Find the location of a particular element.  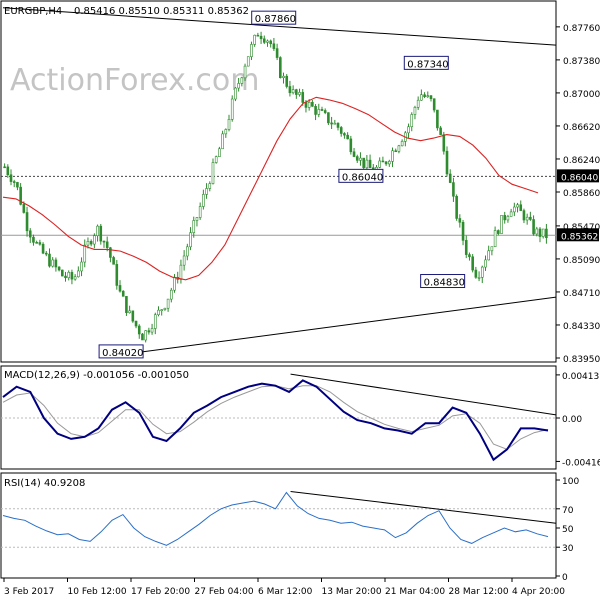

price-annotation: 0.84020 is located at coordinates (121, 351).